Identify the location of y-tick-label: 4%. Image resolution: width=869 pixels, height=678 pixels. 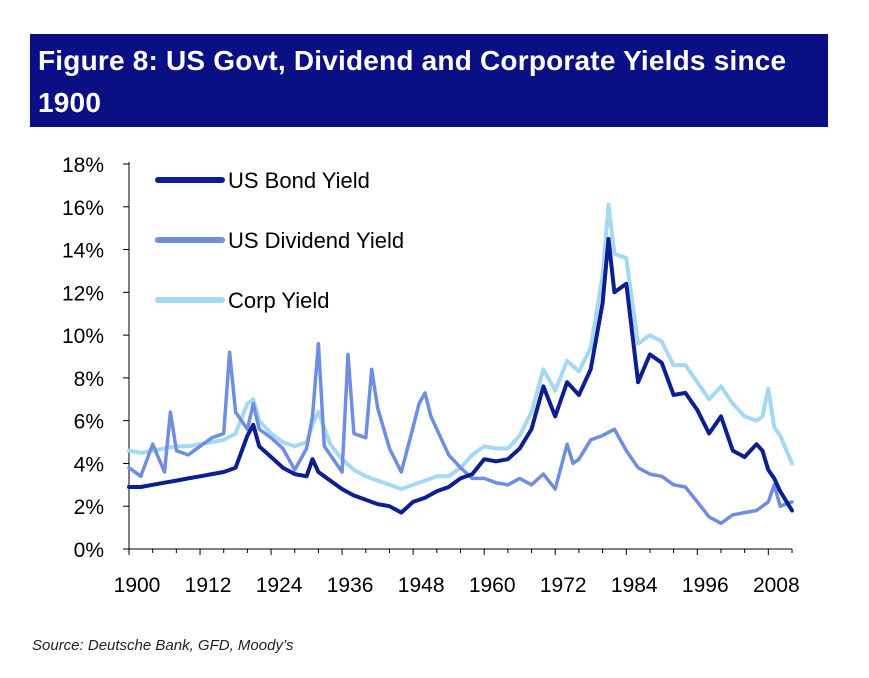
(89, 464).